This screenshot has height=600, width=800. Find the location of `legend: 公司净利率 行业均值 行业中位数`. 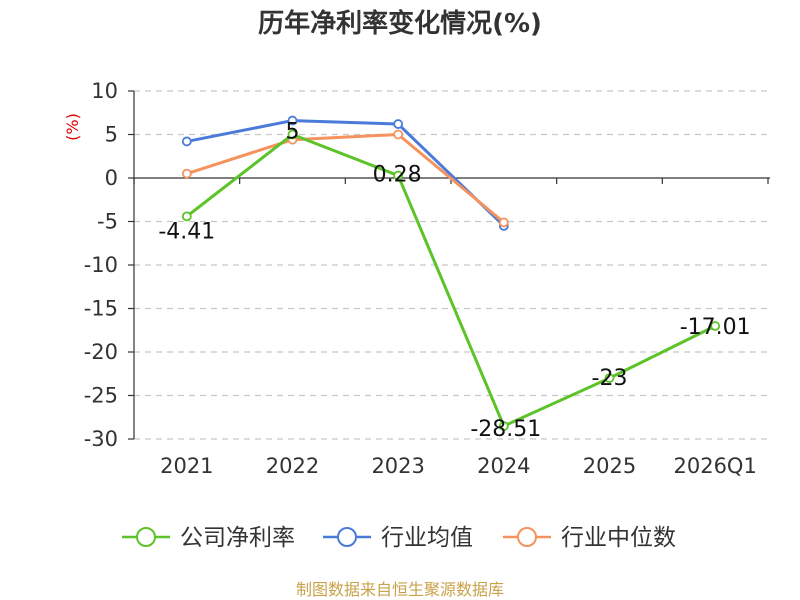

legend: 公司净利率 行业均值 行业中位数 is located at coordinates (399, 538).